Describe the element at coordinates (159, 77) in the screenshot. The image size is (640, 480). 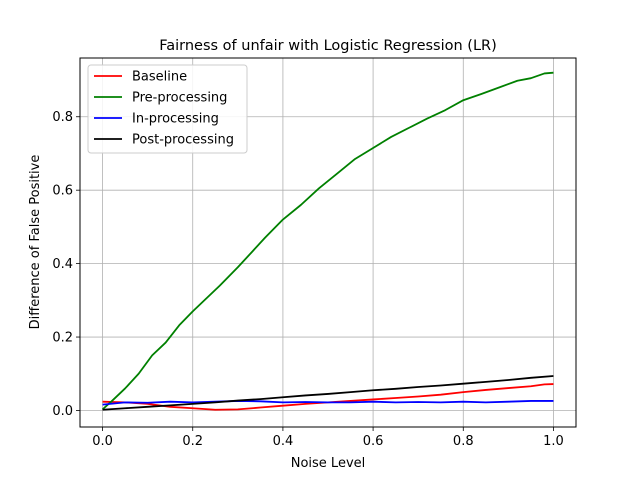
I see `legend-label-baseline: Baseline` at that location.